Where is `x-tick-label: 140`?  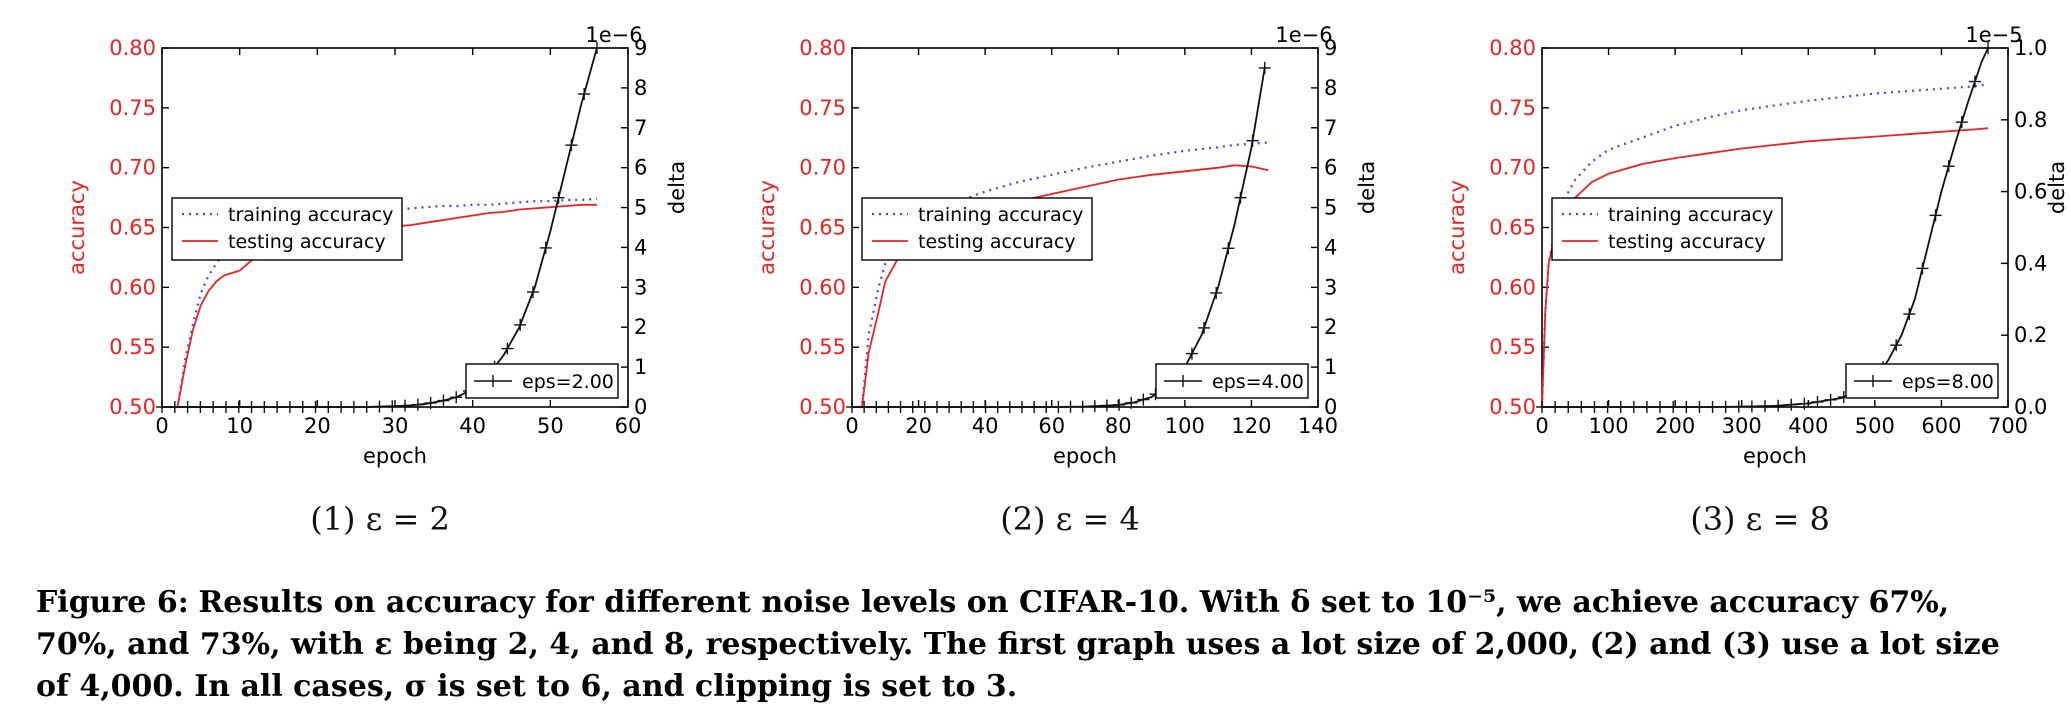
x-tick-label: 140 is located at coordinates (1318, 426).